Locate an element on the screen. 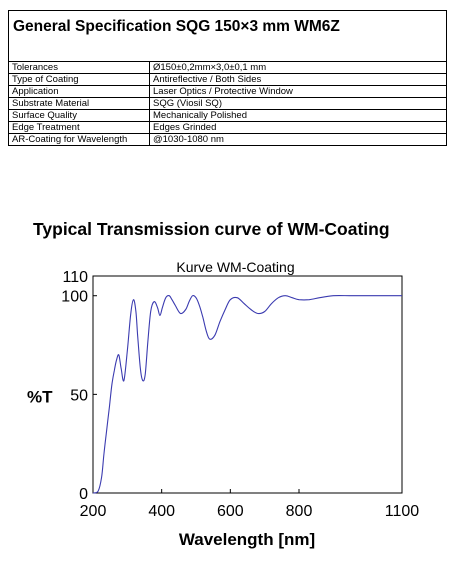 The height and width of the screenshot is (584, 460). x-tick-label: 400 is located at coordinates (161, 511).